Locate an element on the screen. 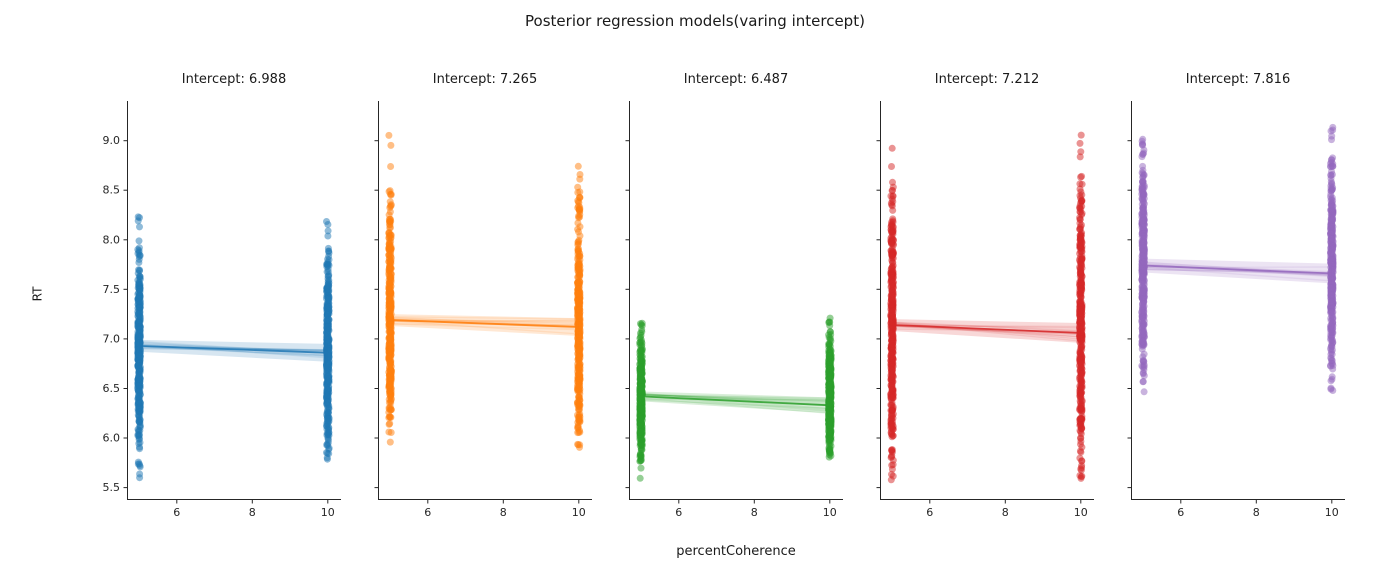 The height and width of the screenshot is (577, 1390). y-tick-label: 7.0 is located at coordinates (112, 338).